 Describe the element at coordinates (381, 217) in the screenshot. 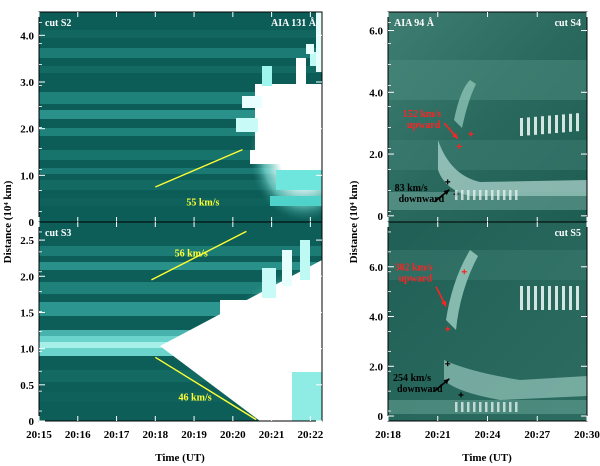

I see `panel-s4-y-tick-label: 0` at that location.